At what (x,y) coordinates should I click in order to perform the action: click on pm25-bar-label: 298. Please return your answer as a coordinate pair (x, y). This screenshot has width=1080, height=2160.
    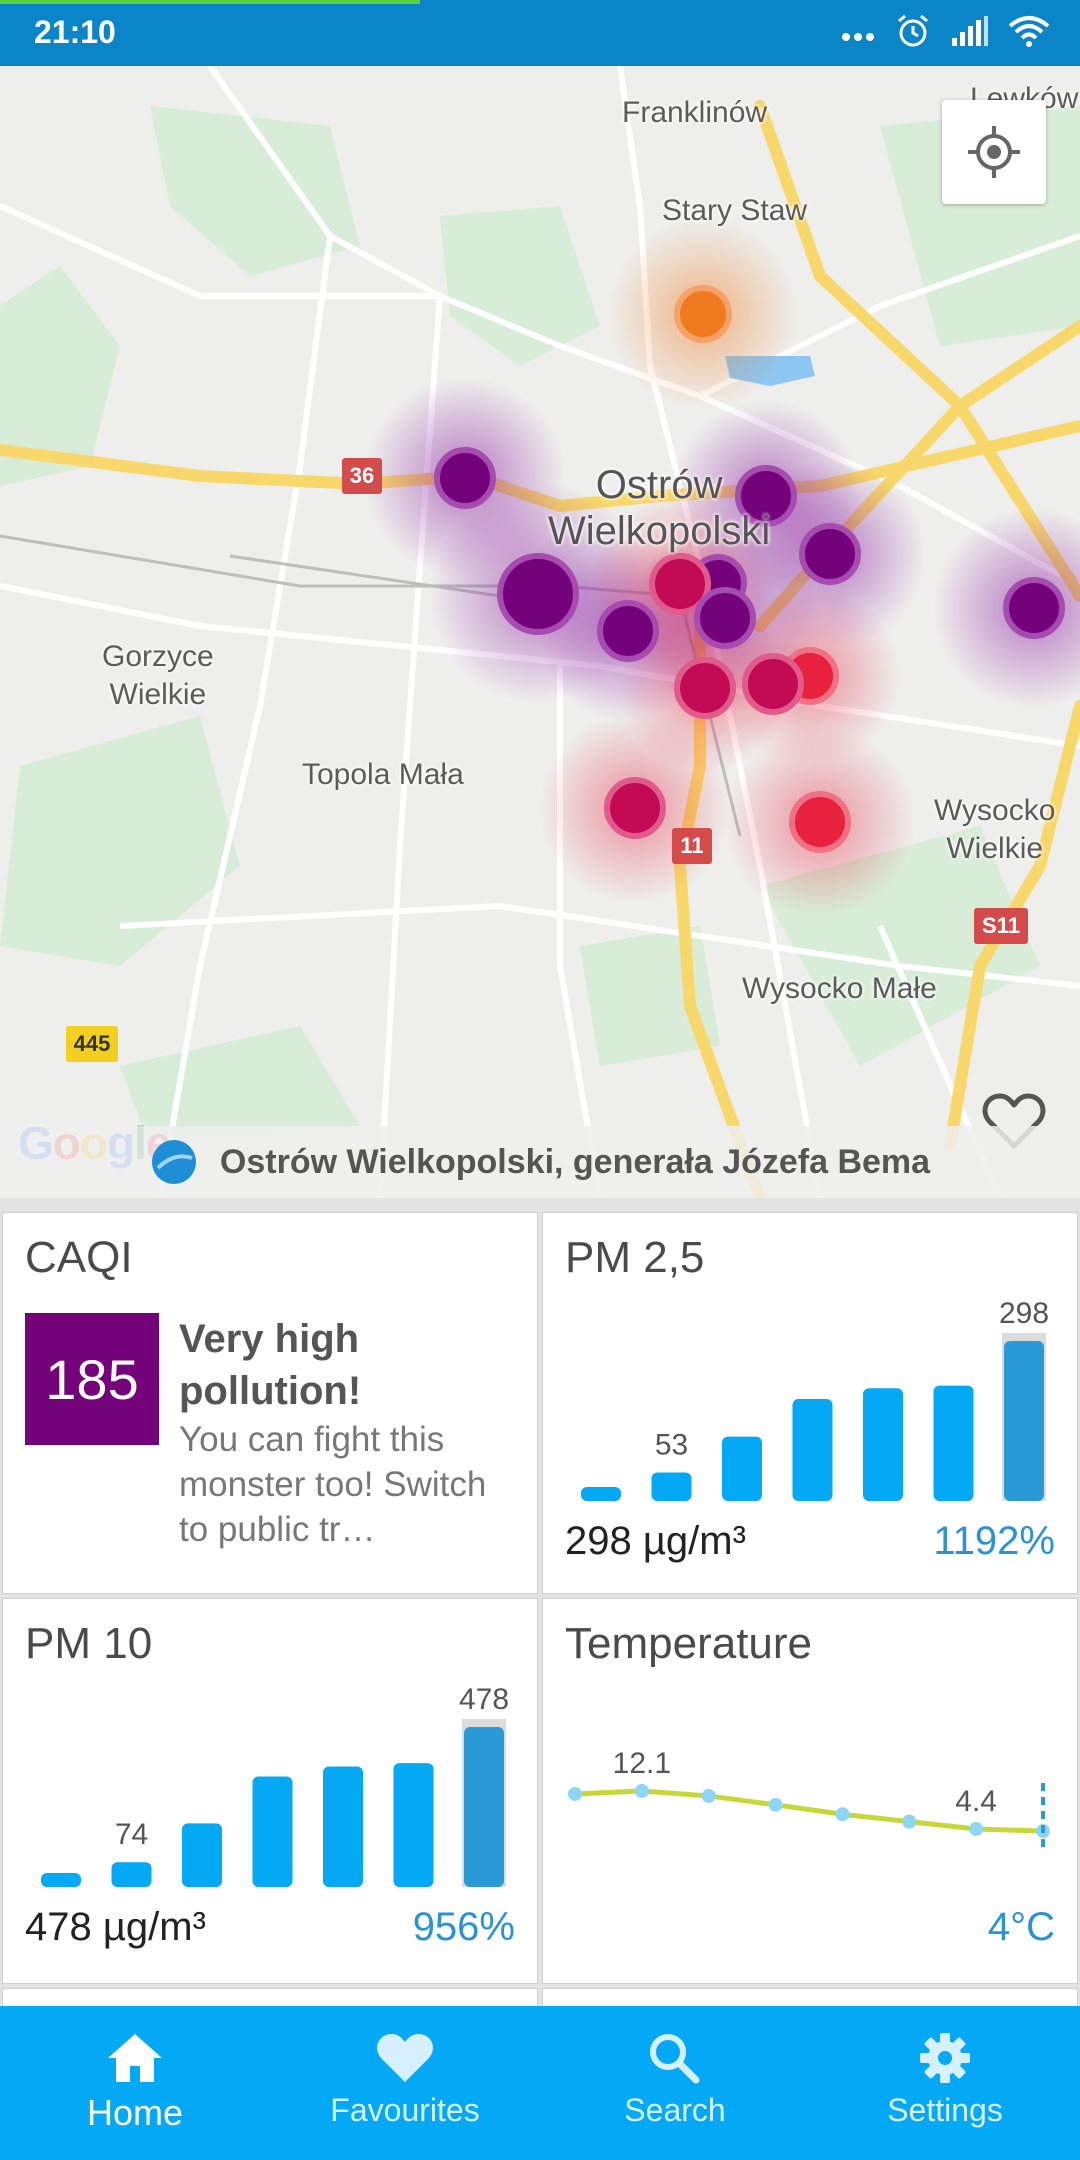
    Looking at the image, I should click on (1024, 1313).